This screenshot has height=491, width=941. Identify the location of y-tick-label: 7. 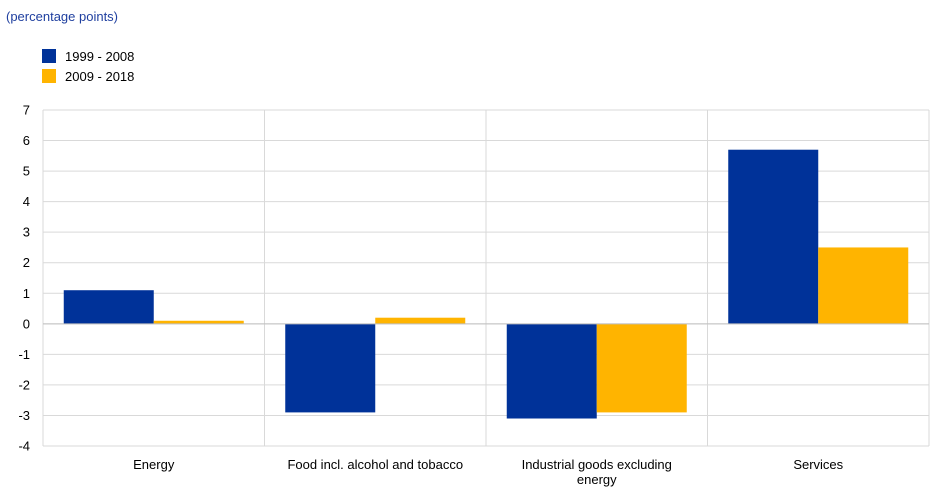
(26, 110).